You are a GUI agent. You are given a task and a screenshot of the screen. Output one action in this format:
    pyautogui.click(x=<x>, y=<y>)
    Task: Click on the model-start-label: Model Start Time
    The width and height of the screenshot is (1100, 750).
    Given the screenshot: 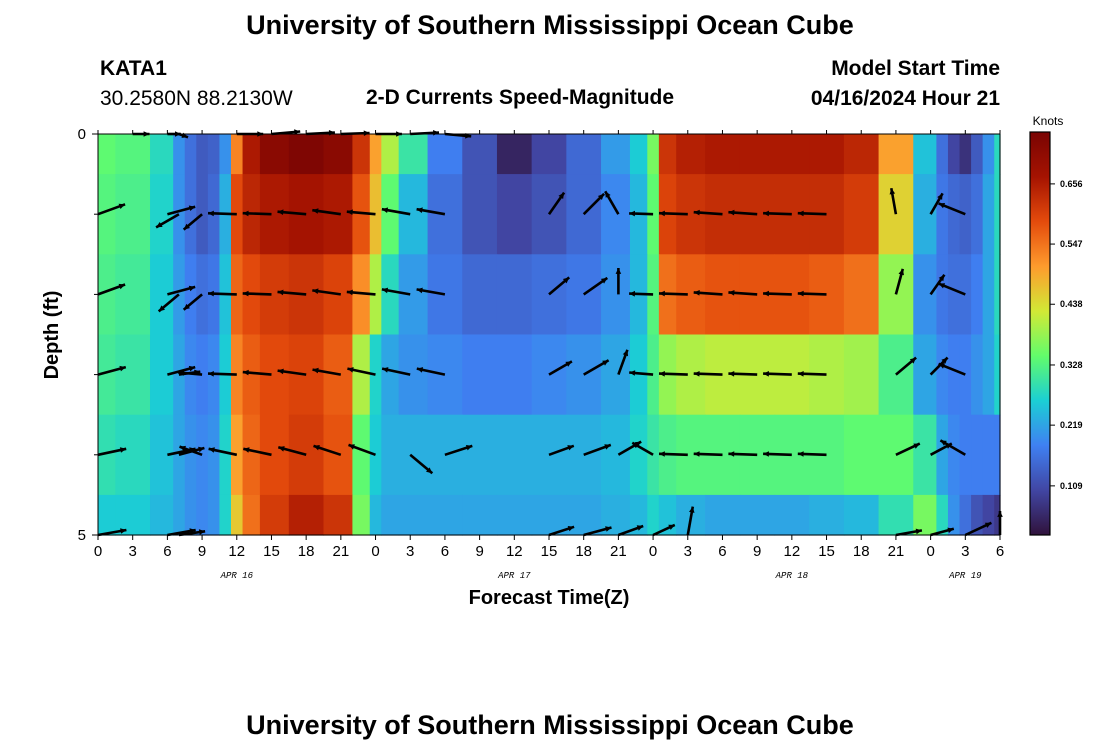 What is the action you would take?
    pyautogui.click(x=915, y=68)
    